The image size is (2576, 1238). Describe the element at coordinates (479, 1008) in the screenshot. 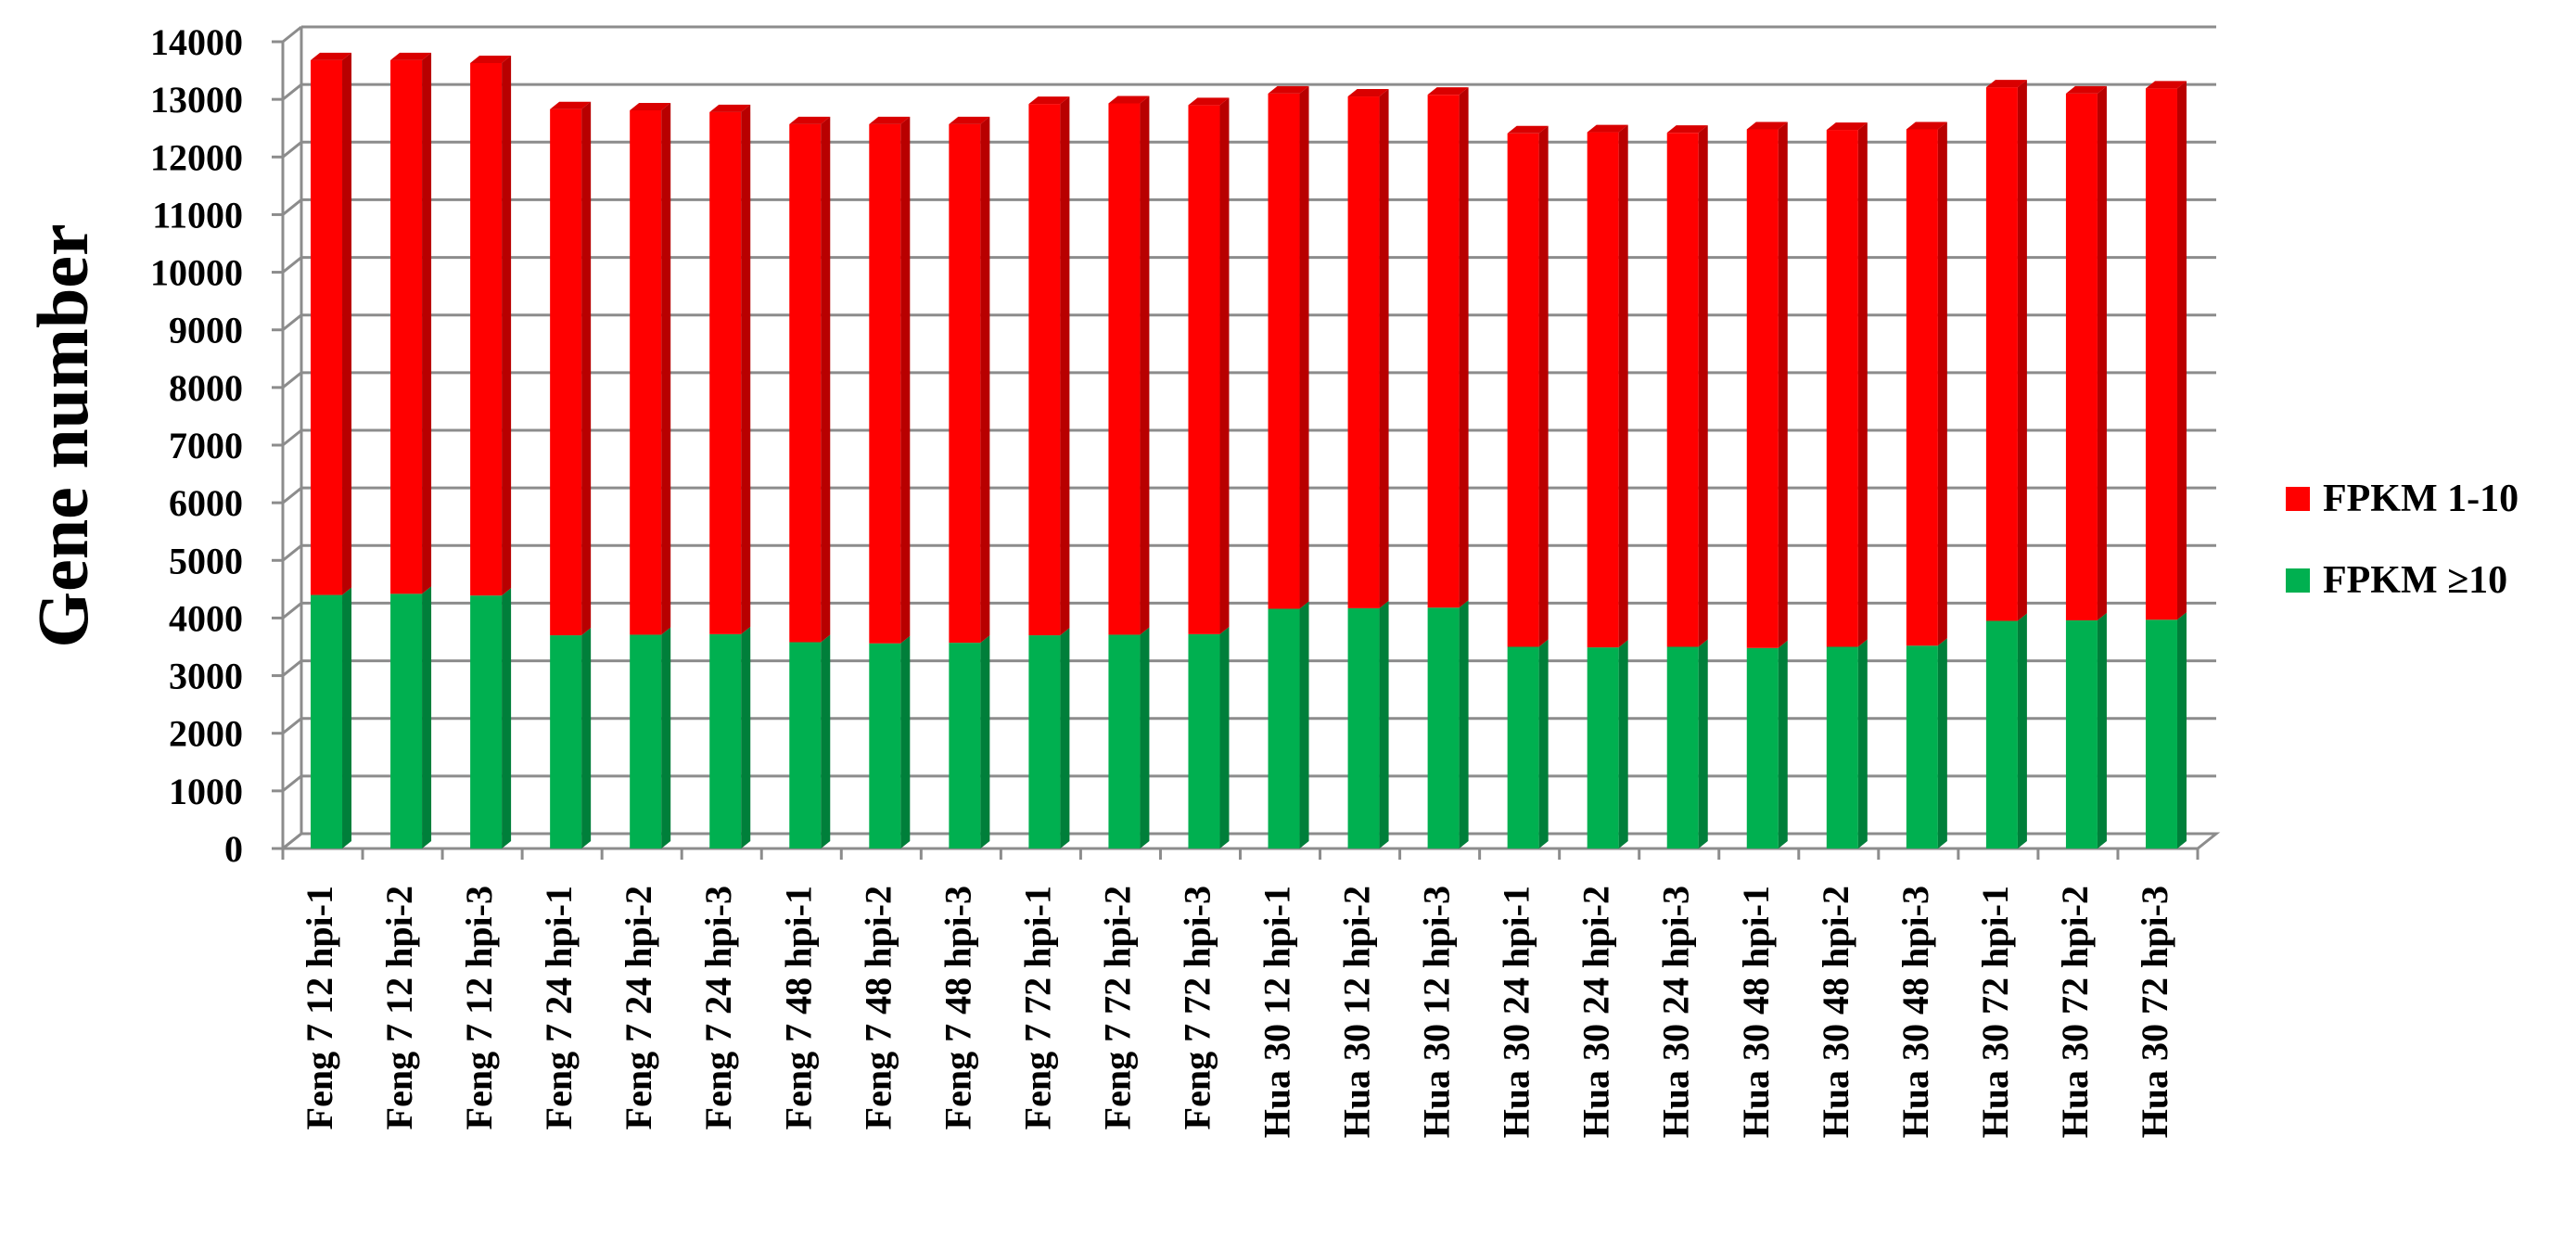

I see `x-tick-label: Feng 7 12 hpi-3` at that location.